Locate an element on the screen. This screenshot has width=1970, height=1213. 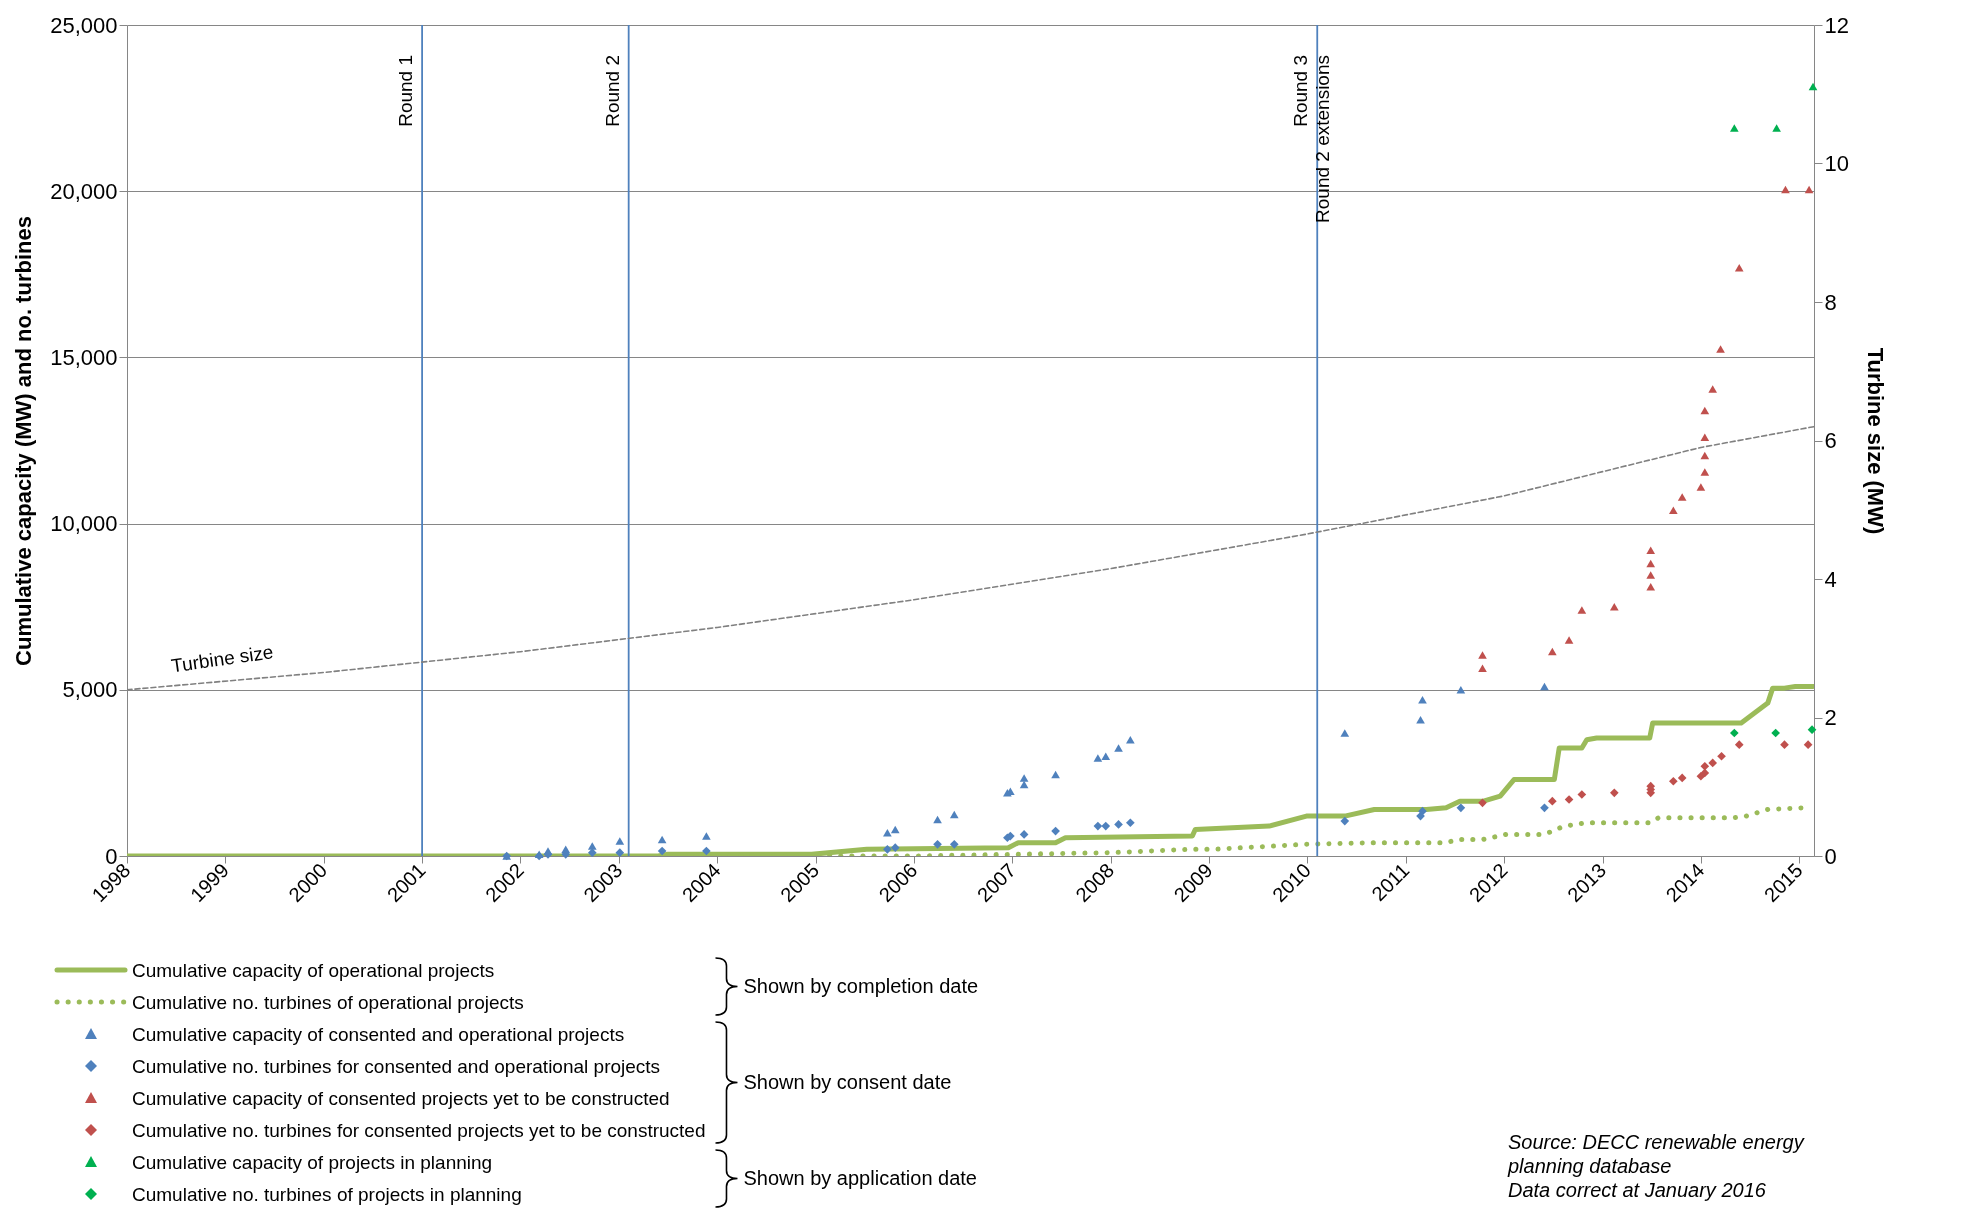
legend-label: Cumulative no. turbines for consented projects yet to be constructed is located at coordinates (419, 1130).